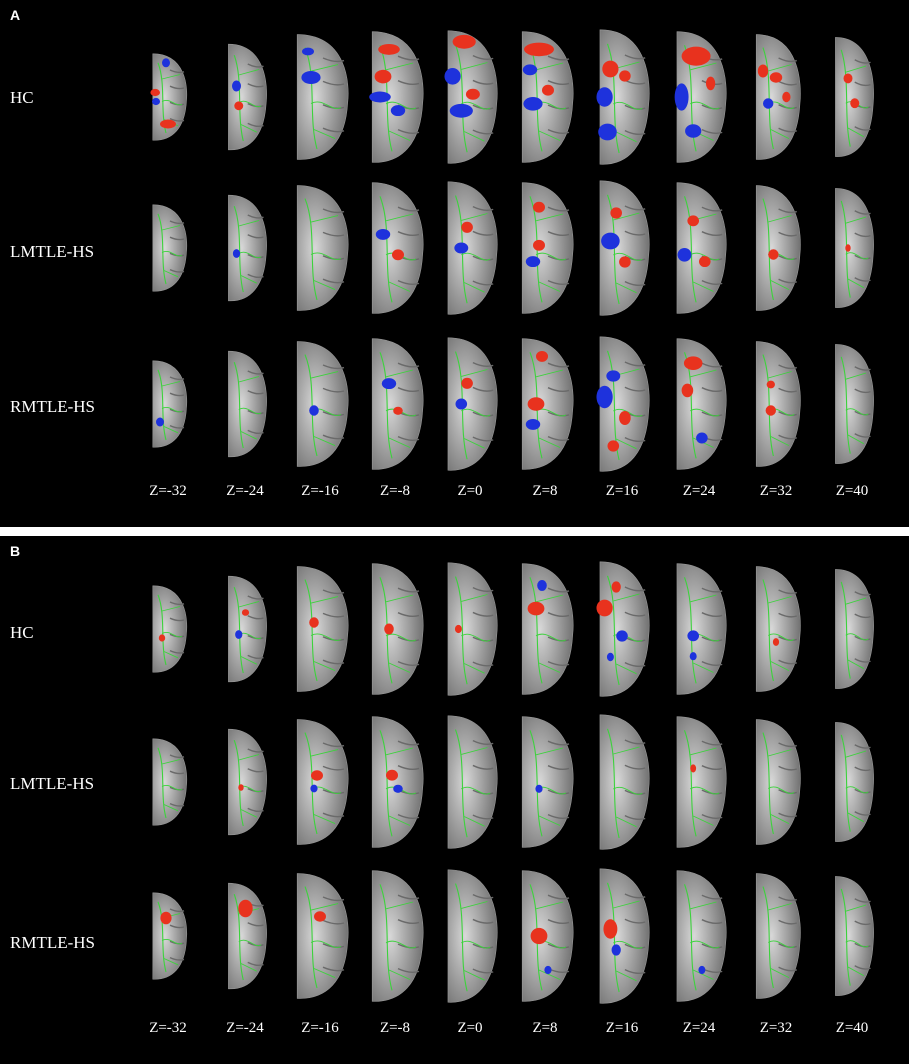 The image size is (909, 1064). Describe the element at coordinates (52, 942) in the screenshot. I see `group-label-rmtle-hs: RMTLE-HS` at that location.